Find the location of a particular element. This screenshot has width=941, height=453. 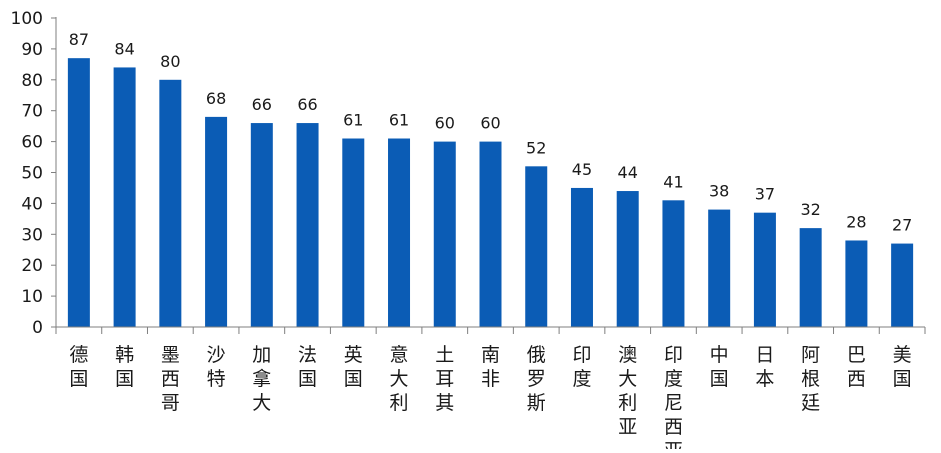

x-tick-label: 中国 is located at coordinates (719, 367).